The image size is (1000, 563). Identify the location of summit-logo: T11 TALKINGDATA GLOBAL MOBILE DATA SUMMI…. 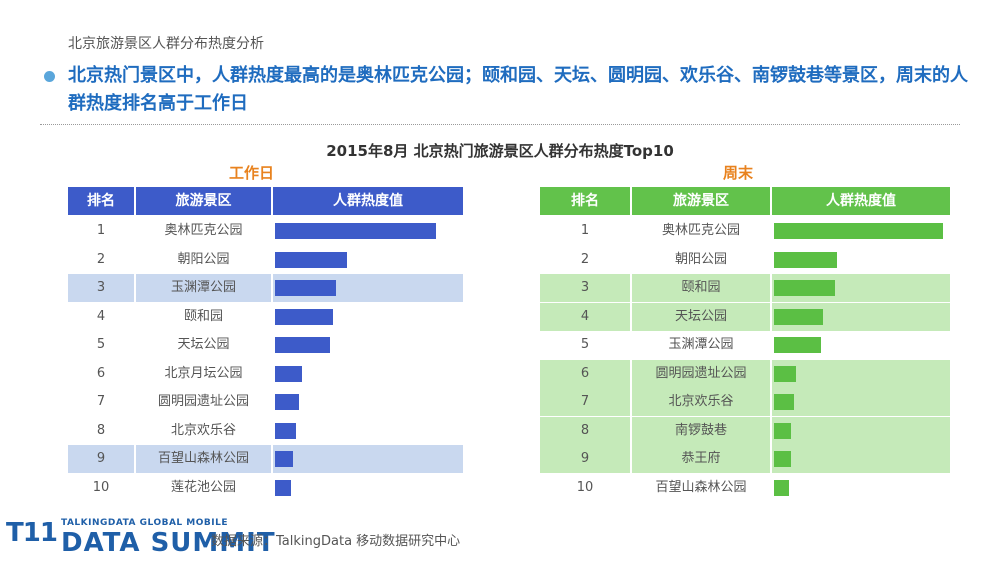
(140, 538).